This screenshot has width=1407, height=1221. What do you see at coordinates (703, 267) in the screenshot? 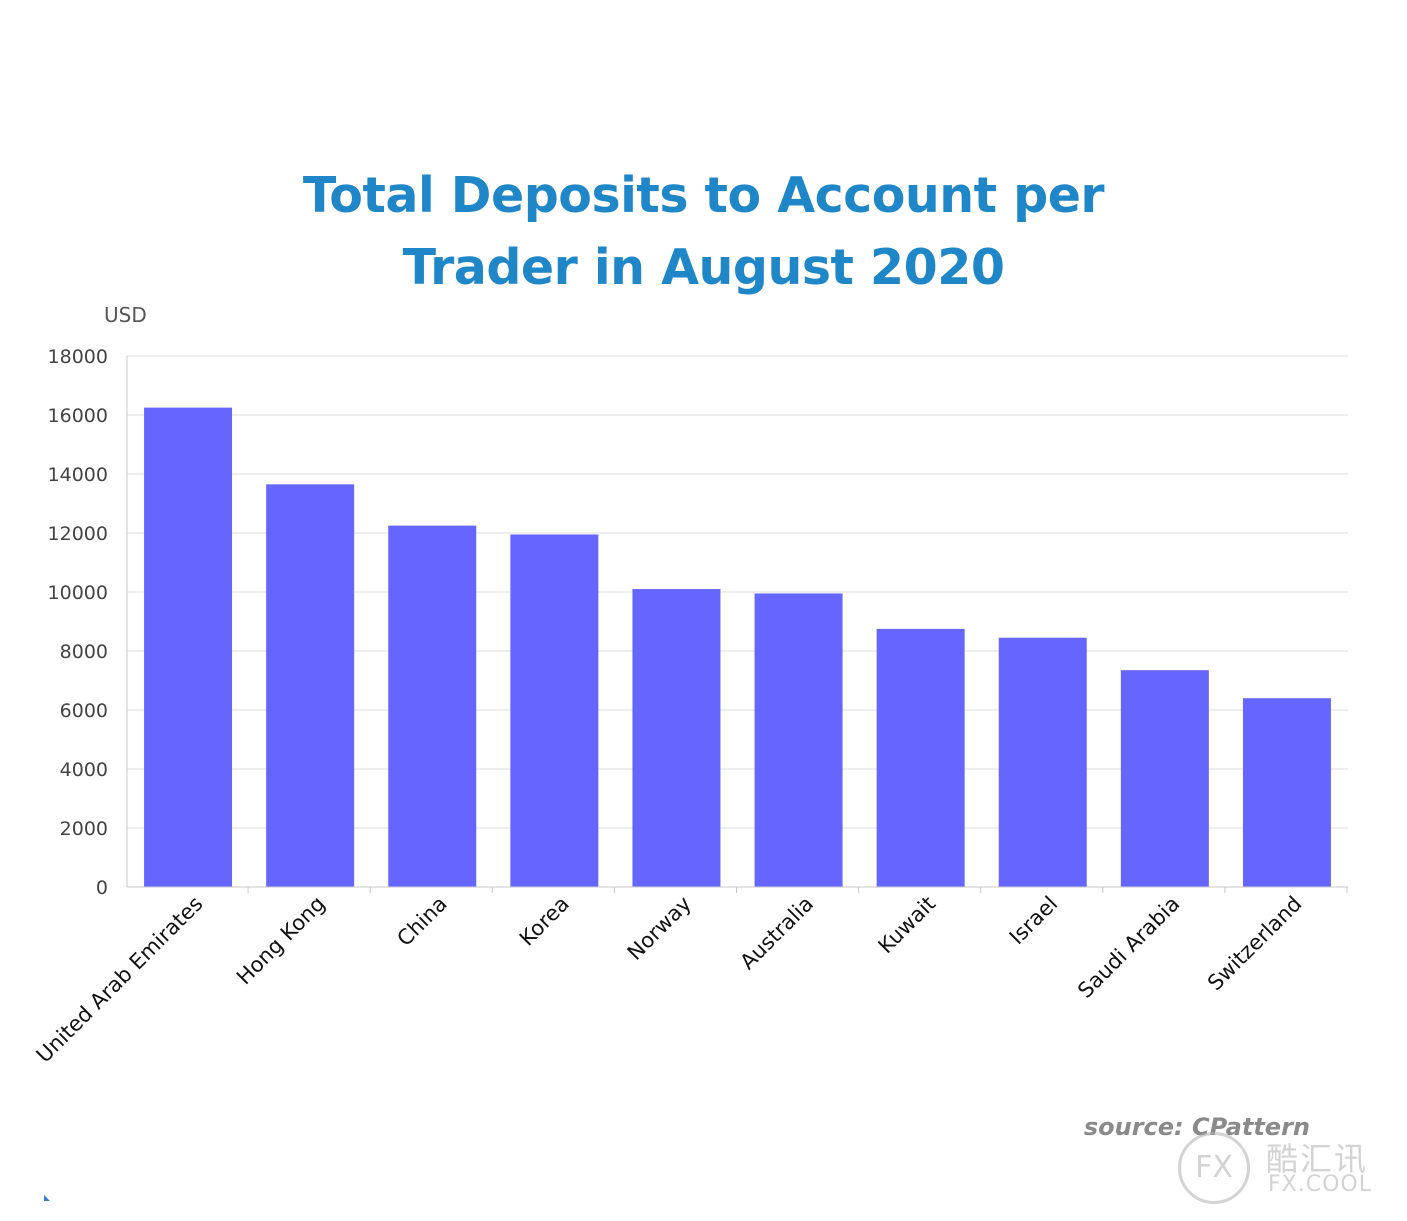
I see `chart-title-line-2: Trader in August 2020` at bounding box center [703, 267].